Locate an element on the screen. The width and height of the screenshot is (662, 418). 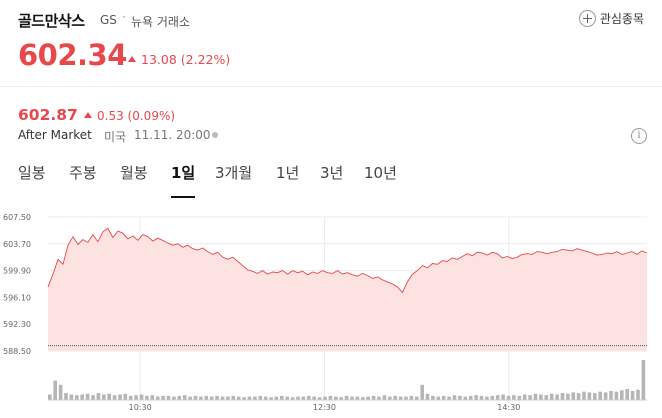
tab-daily: 일봉 is located at coordinates (32, 173).